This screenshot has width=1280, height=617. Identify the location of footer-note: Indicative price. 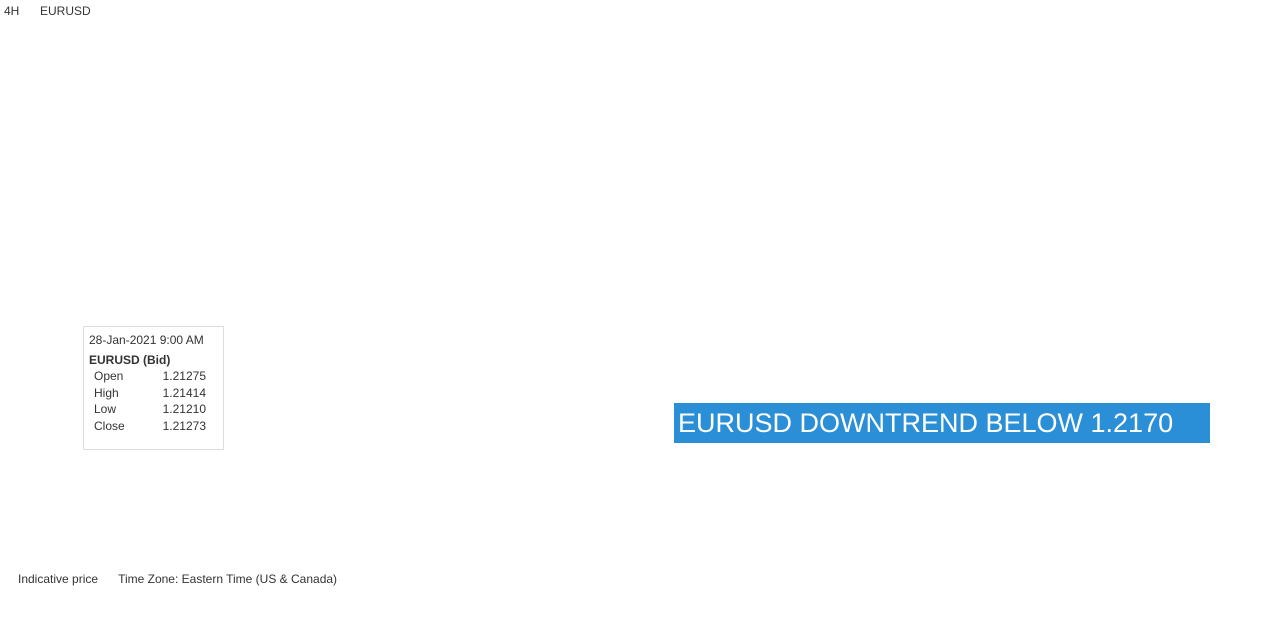
(58, 579).